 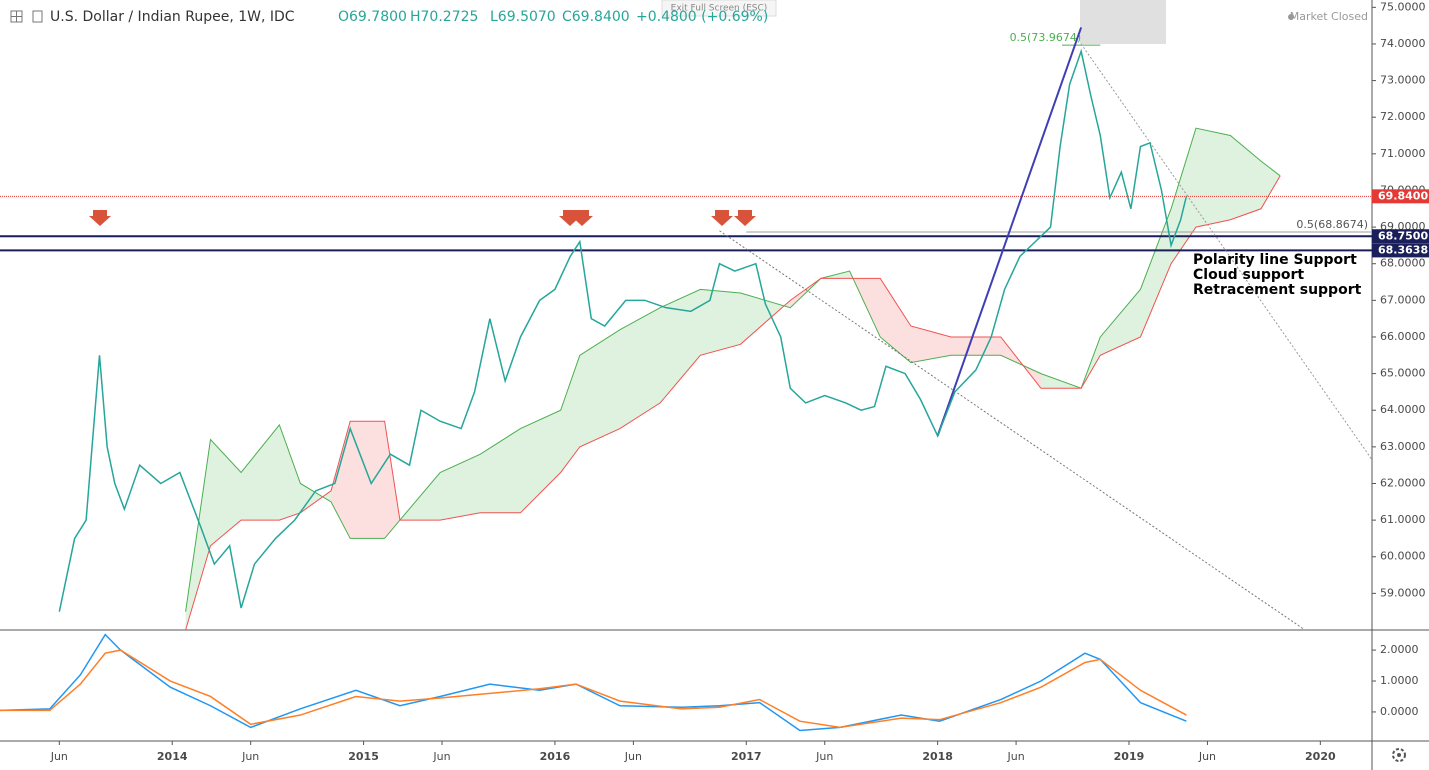 I want to click on y-tick-label: 65.0000, so click(x=1403, y=373).